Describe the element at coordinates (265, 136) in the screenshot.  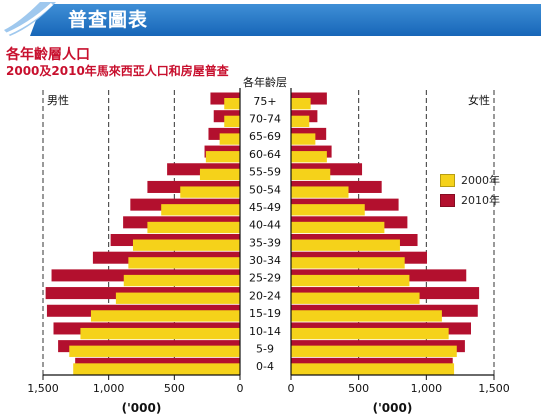
I see `category-label: 65-69` at that location.